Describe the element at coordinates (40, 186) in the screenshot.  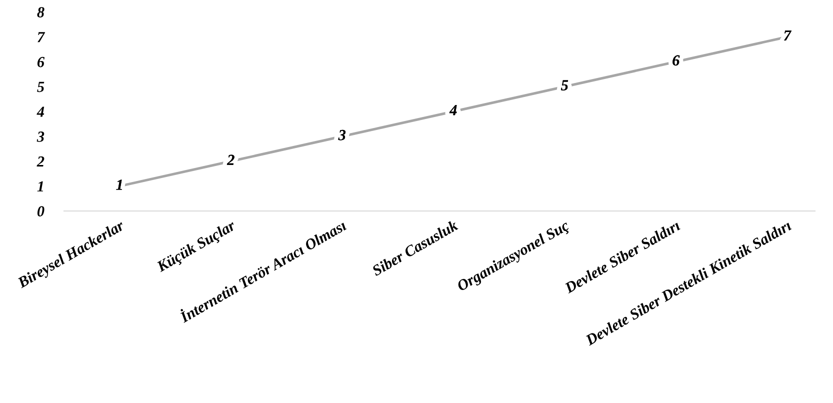
I see `y-tick-label: 1` at that location.